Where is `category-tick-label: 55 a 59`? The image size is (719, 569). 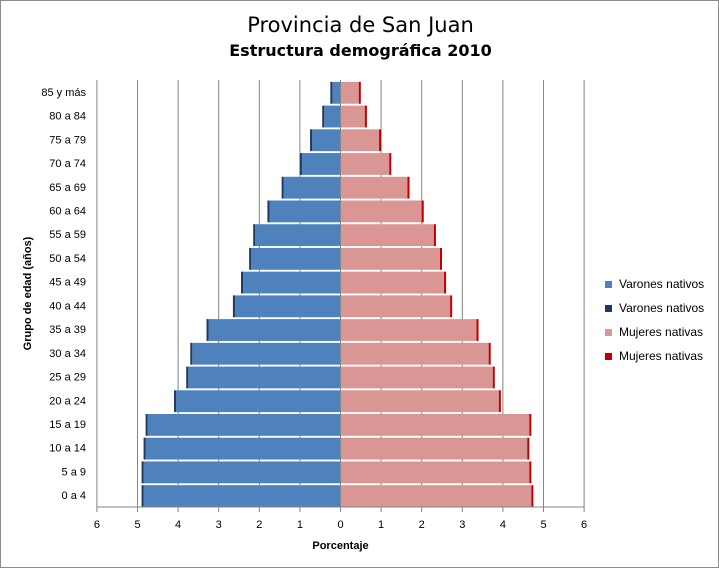
category-tick-label: 55 a 59 is located at coordinates (67, 235).